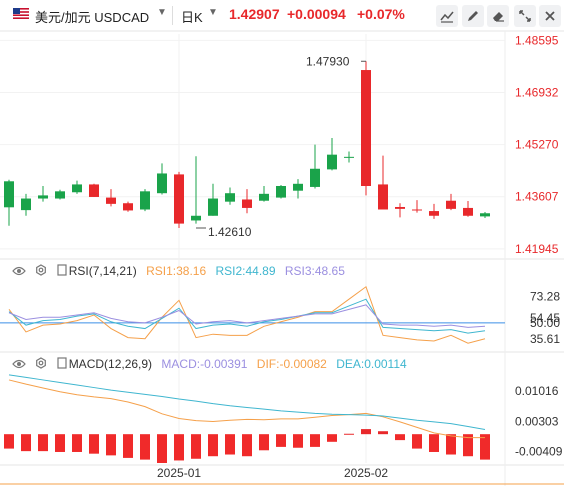 This screenshot has width=564, height=486. What do you see at coordinates (371, 364) in the screenshot?
I see `dea-value: DEA:0.00114` at bounding box center [371, 364].